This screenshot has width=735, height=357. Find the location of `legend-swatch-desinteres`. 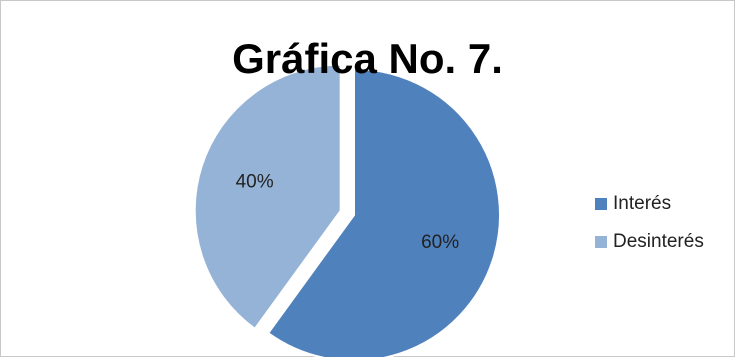

legend-swatch-desinteres is located at coordinates (601, 242).